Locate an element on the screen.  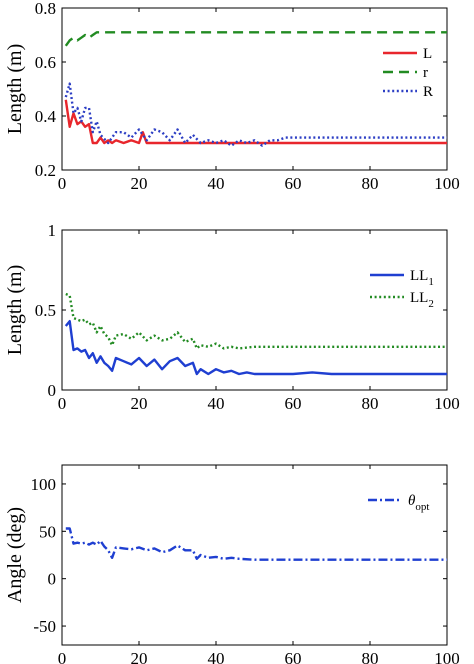
y-tick-label: -50 is located at coordinates (44, 626).